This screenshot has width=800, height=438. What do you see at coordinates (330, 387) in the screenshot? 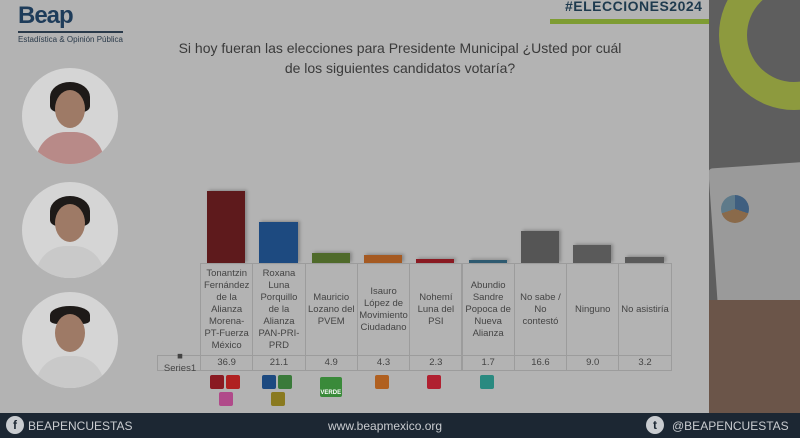
I see `verde-logo-icon: VERDE` at bounding box center [330, 387].